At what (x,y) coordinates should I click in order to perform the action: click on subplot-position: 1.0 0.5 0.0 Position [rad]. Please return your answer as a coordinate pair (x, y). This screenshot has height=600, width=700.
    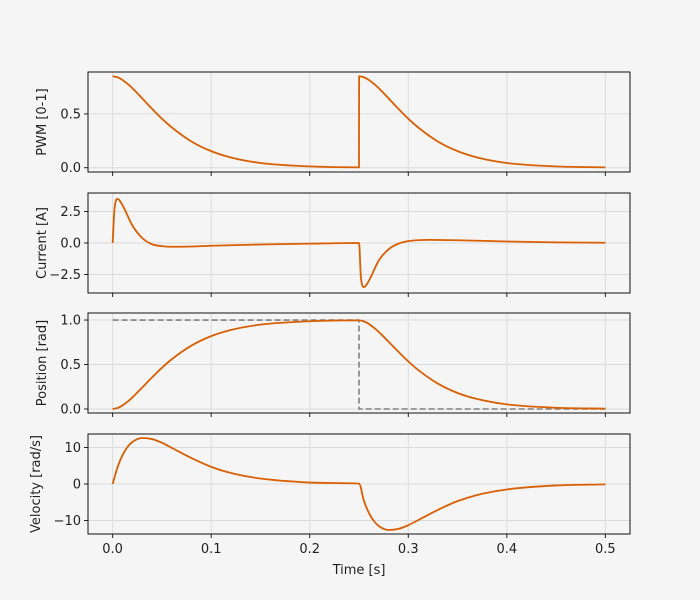
    Looking at the image, I should click on (333, 364).